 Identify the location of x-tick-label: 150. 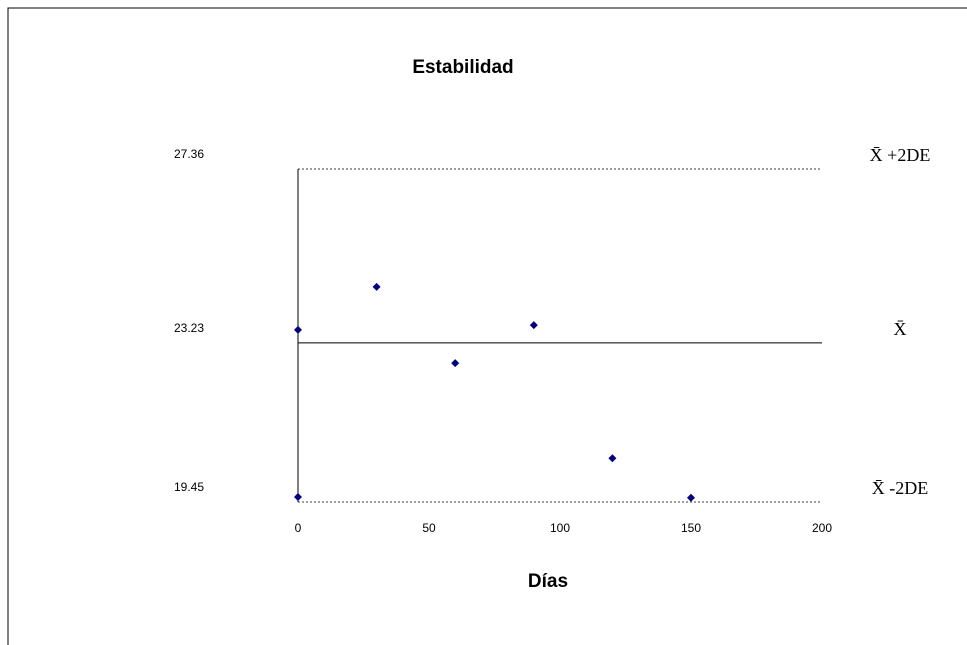
(691, 528).